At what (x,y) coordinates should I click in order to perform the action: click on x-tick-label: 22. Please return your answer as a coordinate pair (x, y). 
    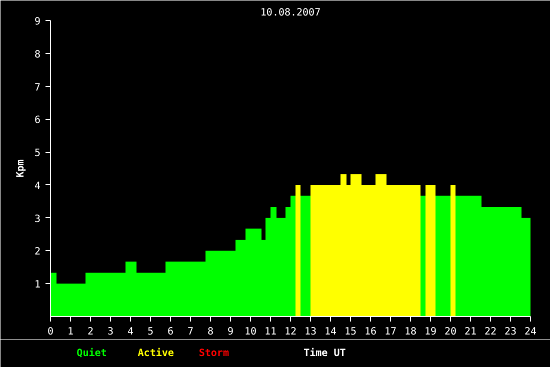
    Looking at the image, I should click on (490, 332).